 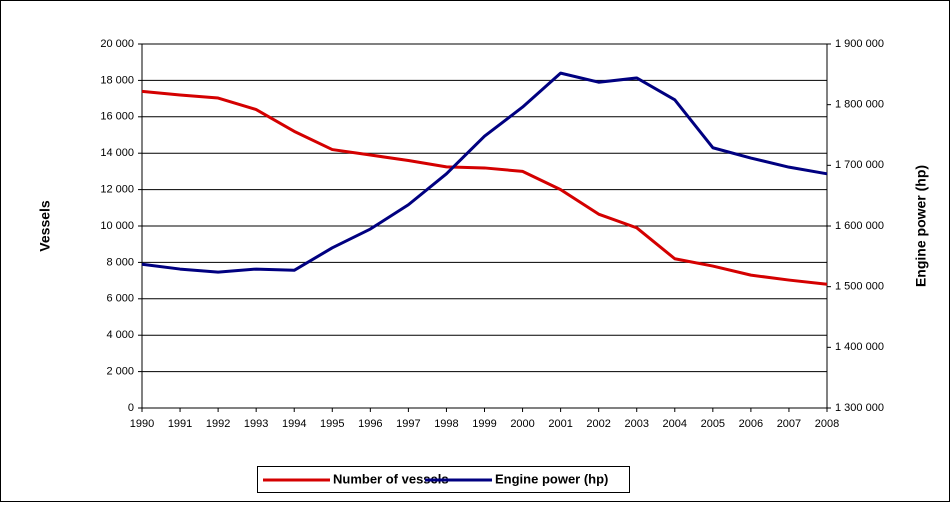 I want to click on y-tick-label: 6 000, so click(x=120, y=299).